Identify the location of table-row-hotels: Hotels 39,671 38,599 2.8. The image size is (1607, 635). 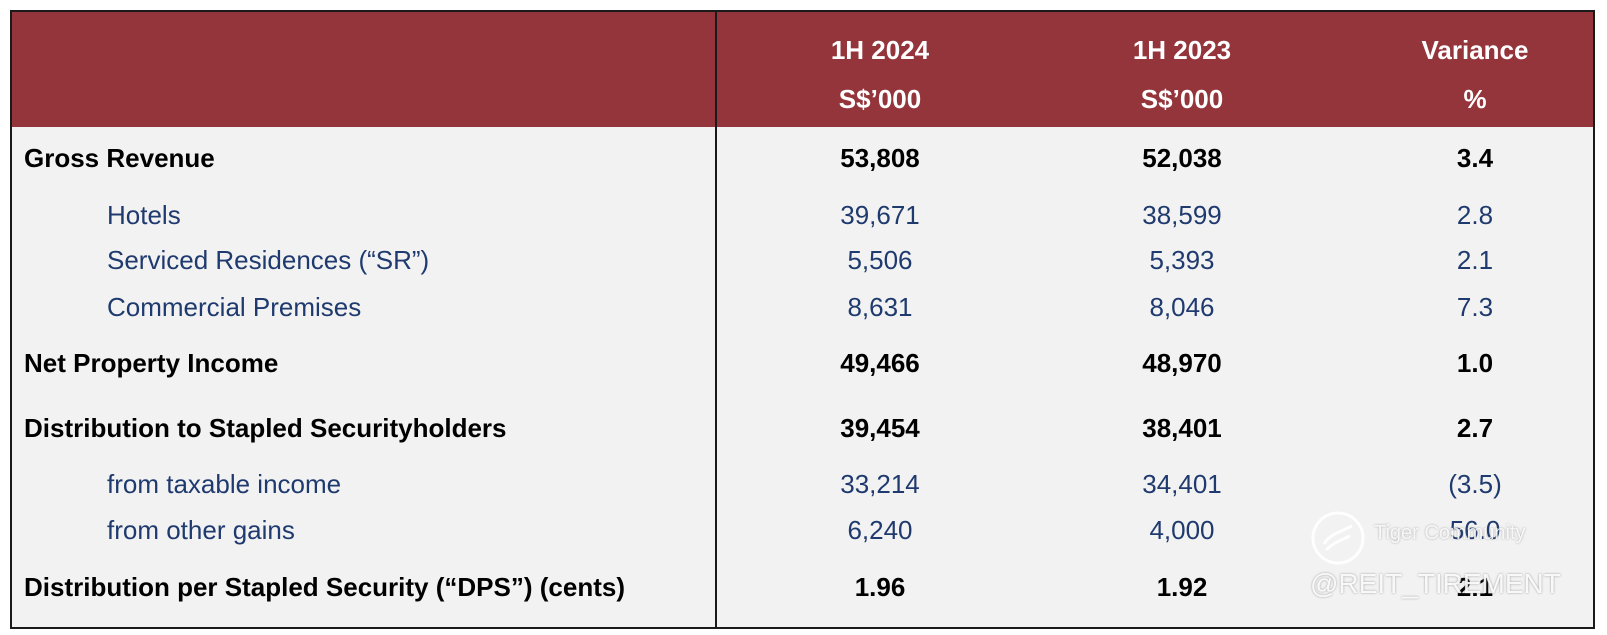
(800, 215).